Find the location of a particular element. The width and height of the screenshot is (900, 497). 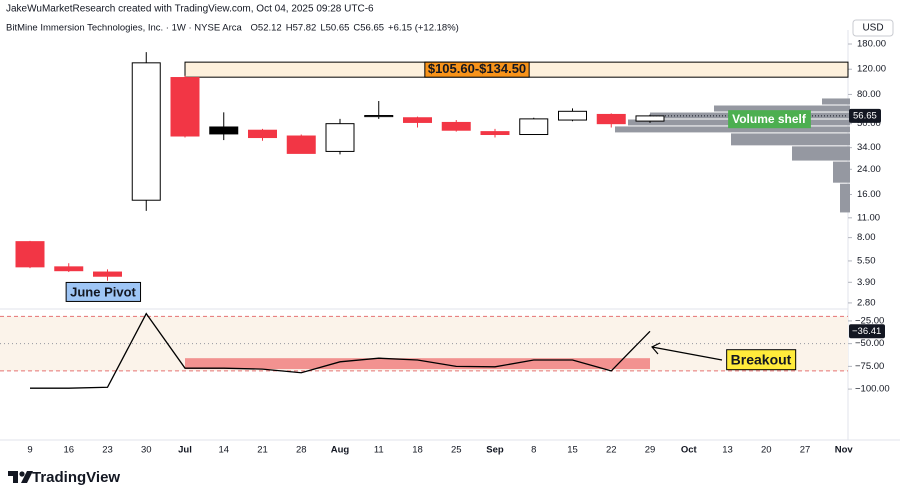

pivot-label: June Pivot is located at coordinates (103, 291).